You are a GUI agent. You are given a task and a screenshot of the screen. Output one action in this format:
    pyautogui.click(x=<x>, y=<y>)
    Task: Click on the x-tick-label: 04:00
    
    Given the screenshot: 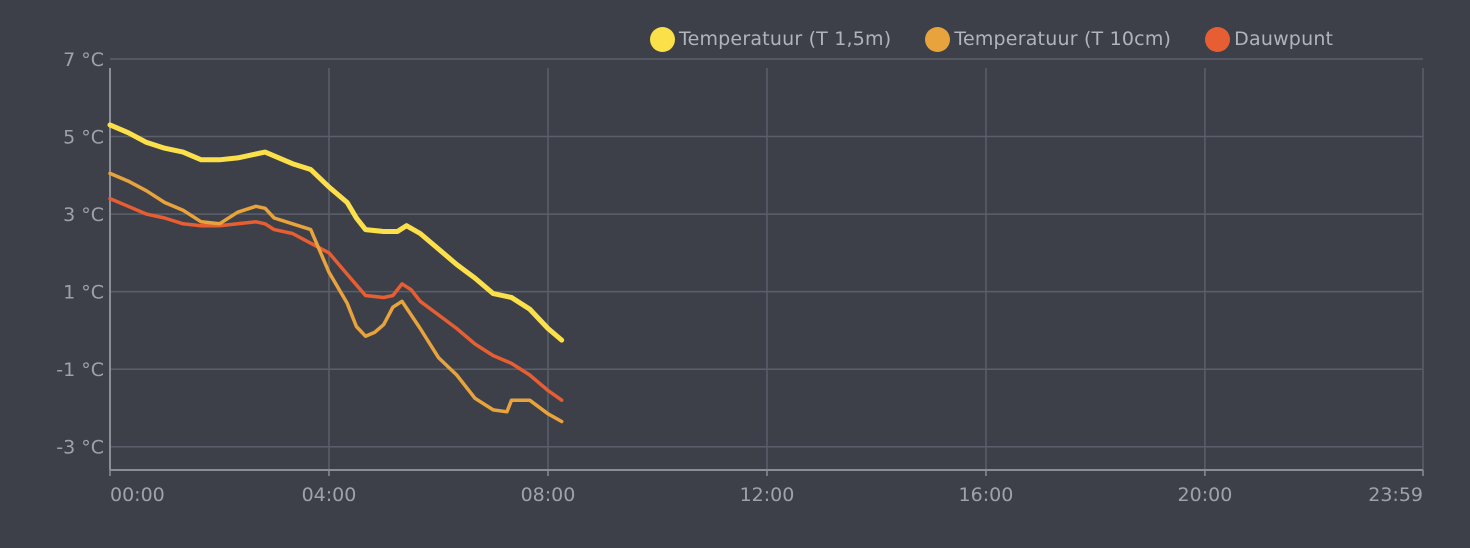 What is the action you would take?
    pyautogui.click(x=329, y=495)
    